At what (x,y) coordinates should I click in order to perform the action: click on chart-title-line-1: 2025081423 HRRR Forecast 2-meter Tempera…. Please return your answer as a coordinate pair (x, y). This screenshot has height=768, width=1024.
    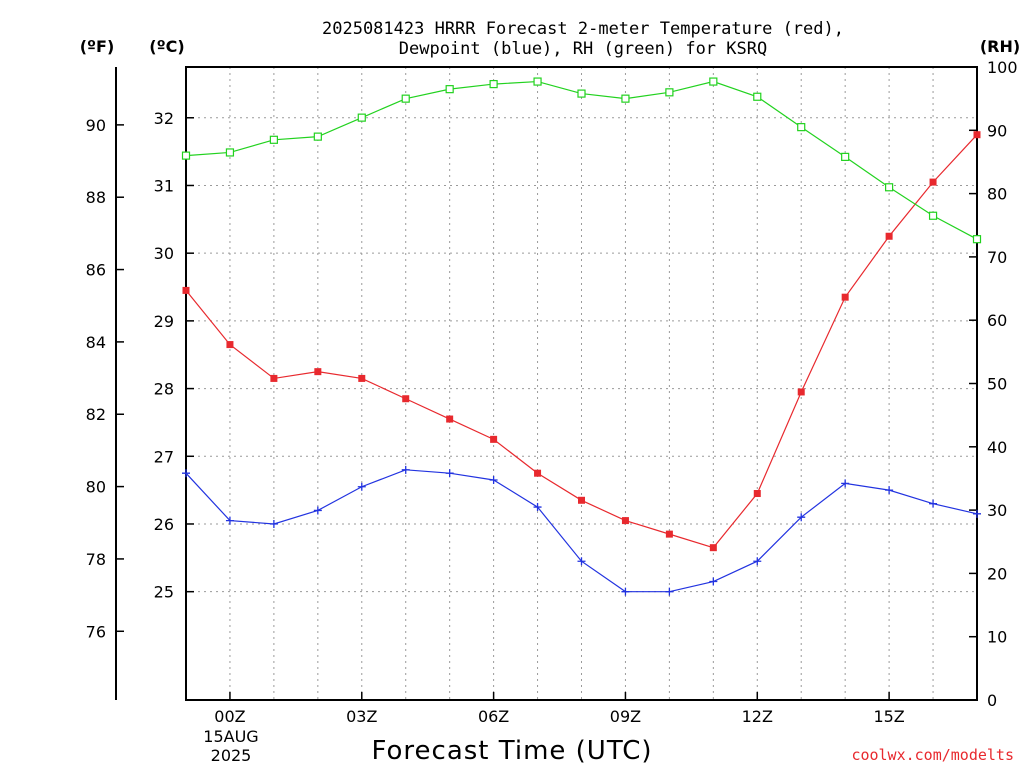
    Looking at the image, I should click on (583, 29).